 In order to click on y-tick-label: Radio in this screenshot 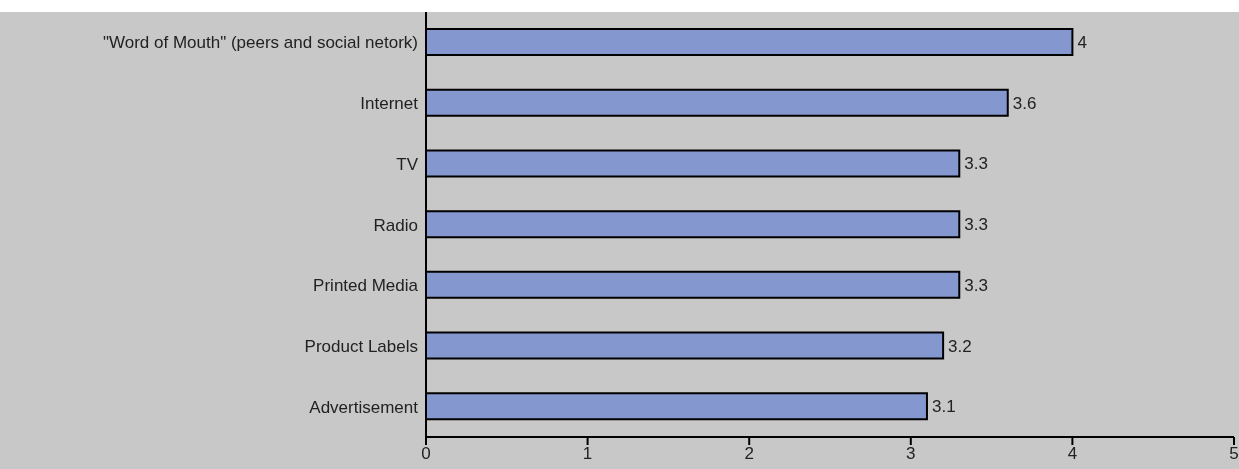, I will do `click(395, 225)`.